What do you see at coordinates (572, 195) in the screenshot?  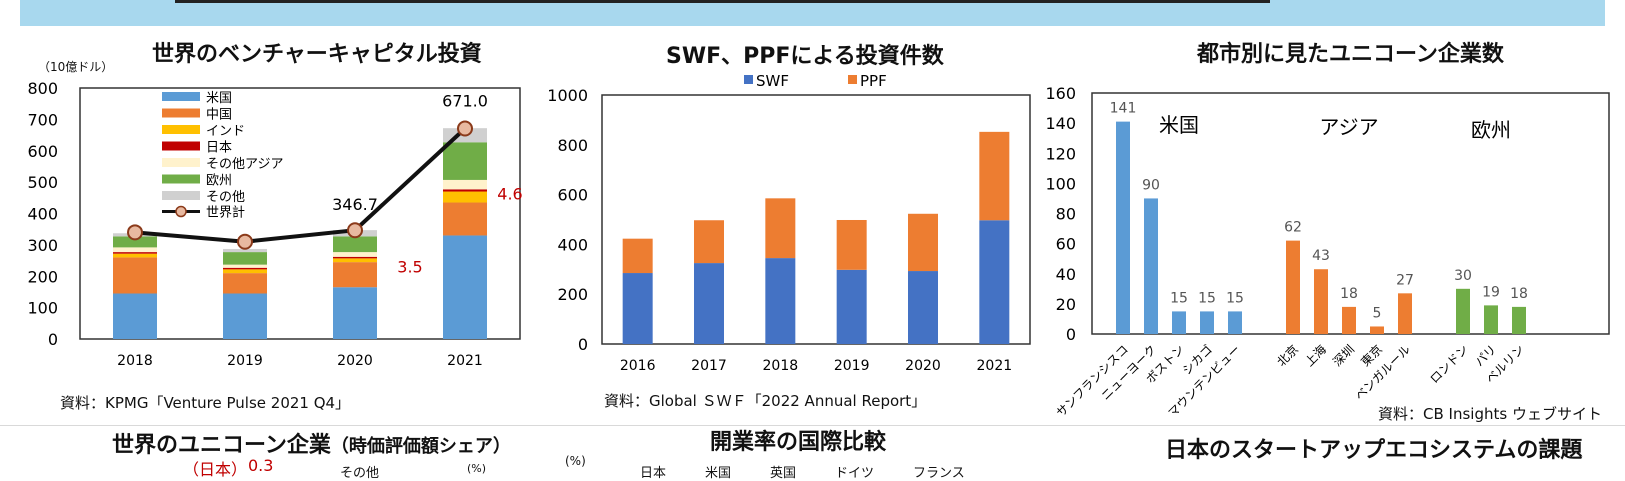 I see `swf-y-tick: 600` at bounding box center [572, 195].